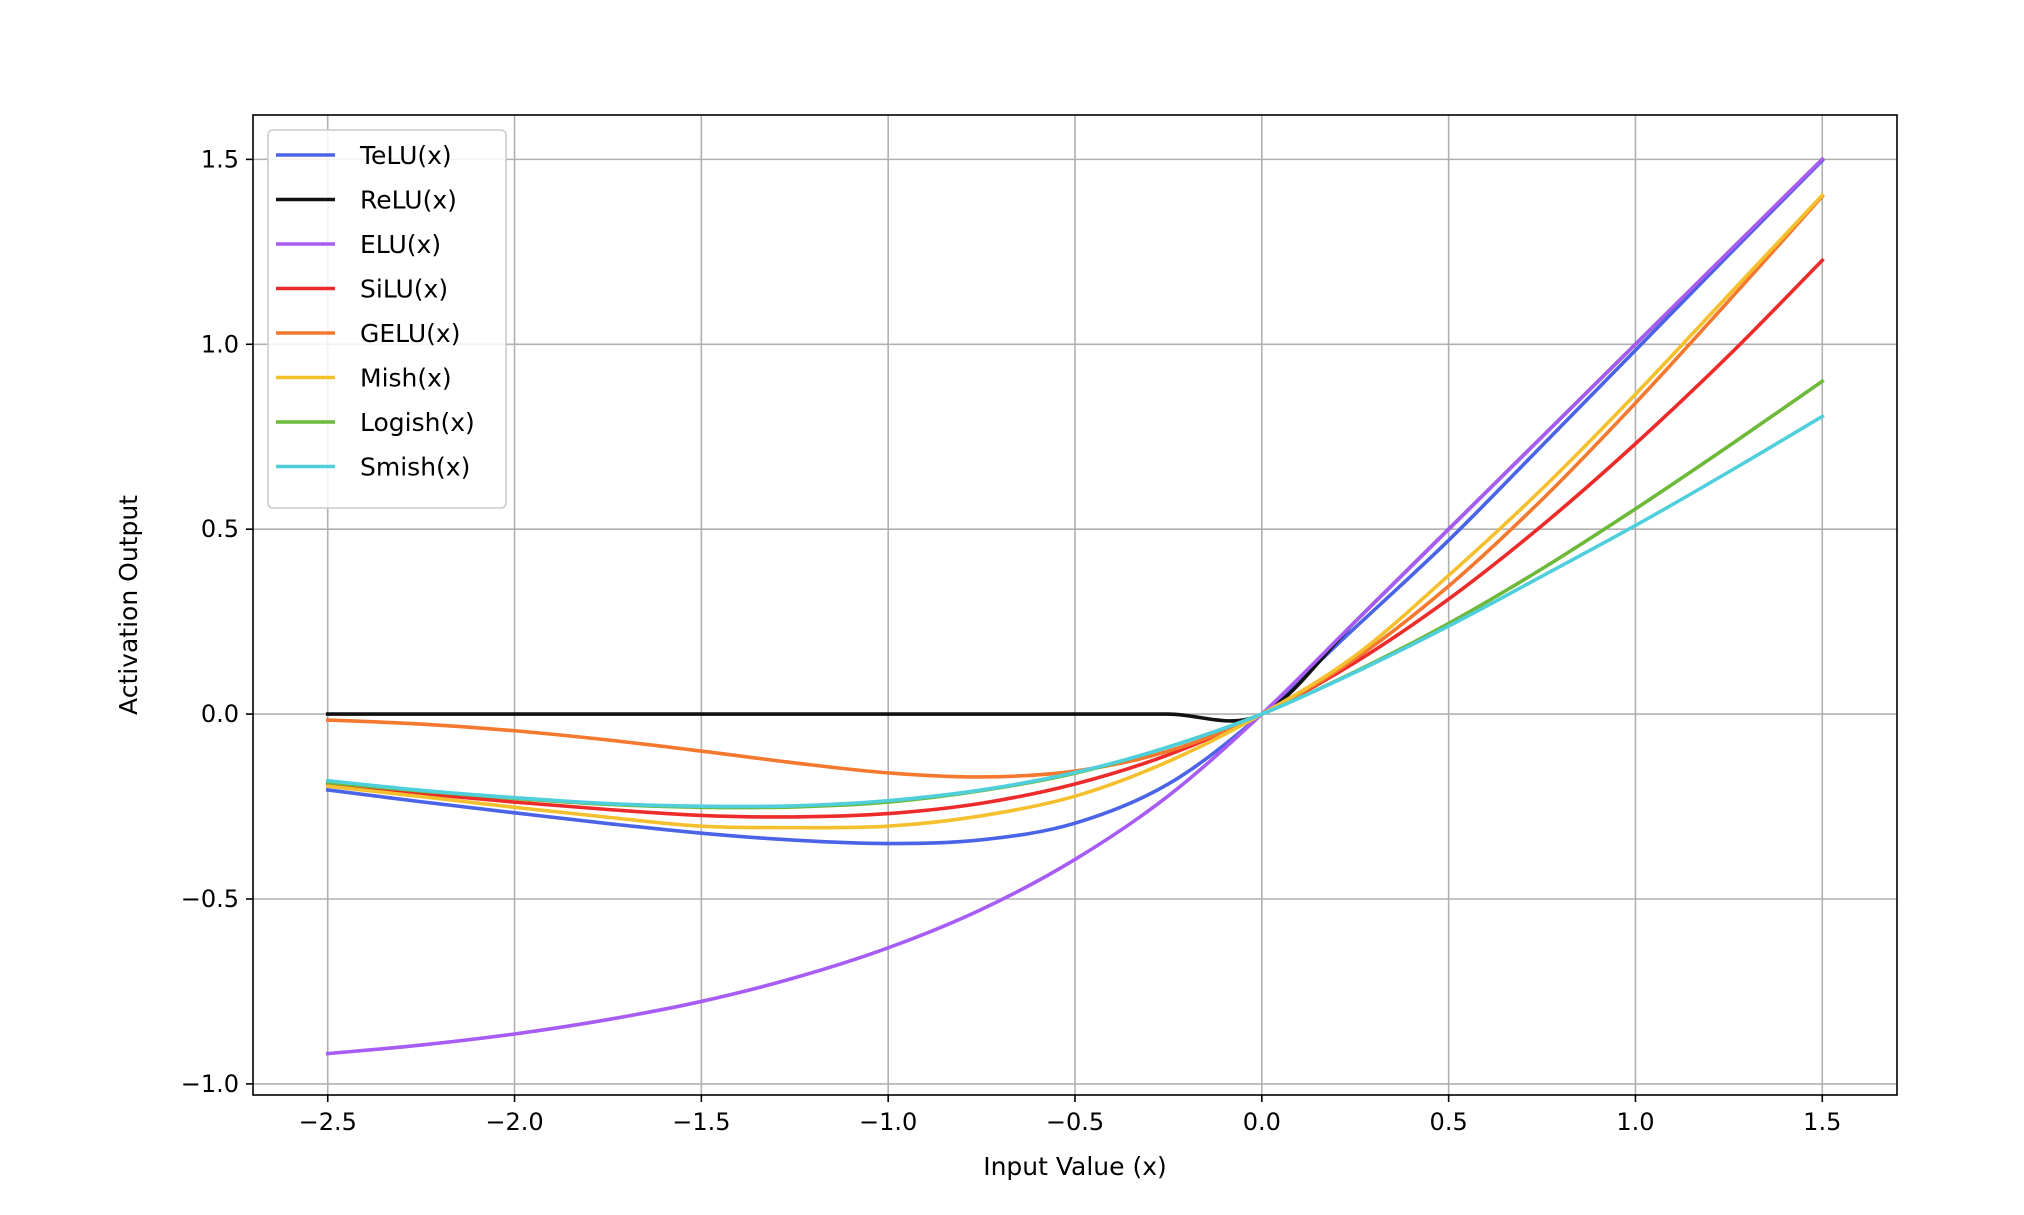  What do you see at coordinates (406, 378) in the screenshot?
I see `legend-label: Mish(x)` at bounding box center [406, 378].